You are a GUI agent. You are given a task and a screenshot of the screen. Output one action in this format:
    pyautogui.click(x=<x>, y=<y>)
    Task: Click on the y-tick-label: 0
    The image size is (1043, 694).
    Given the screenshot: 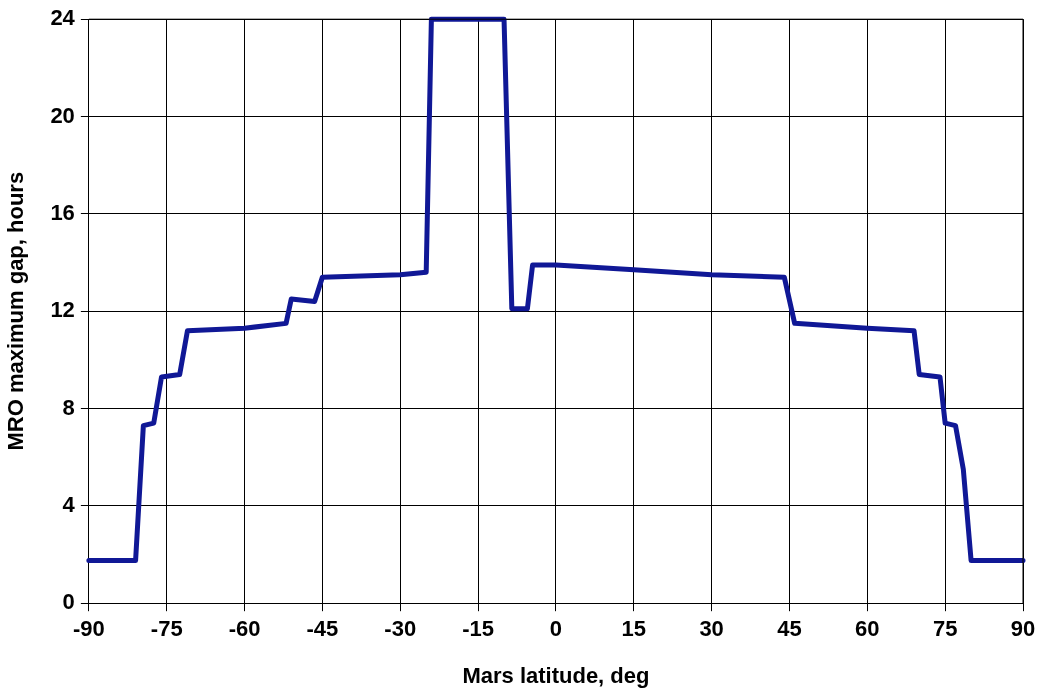 What is the action you would take?
    pyautogui.click(x=68, y=602)
    